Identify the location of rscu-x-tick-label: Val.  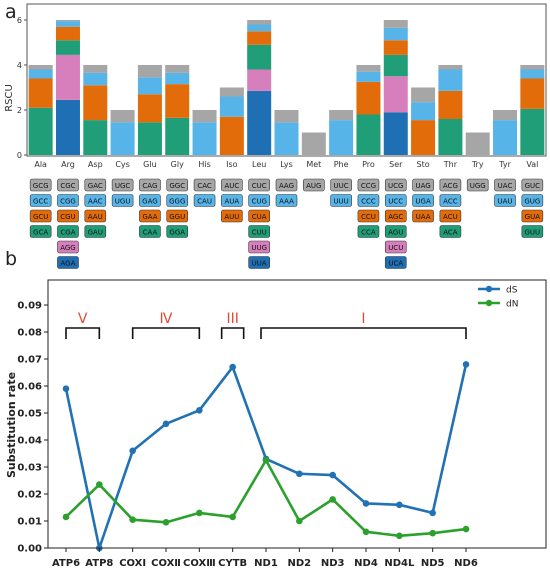
(532, 164).